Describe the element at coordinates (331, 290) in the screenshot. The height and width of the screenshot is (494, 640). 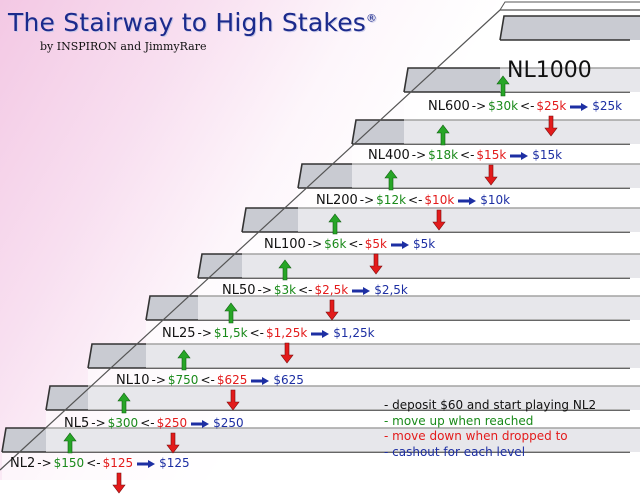
I see `move-down-amount: $2,5k` at that location.